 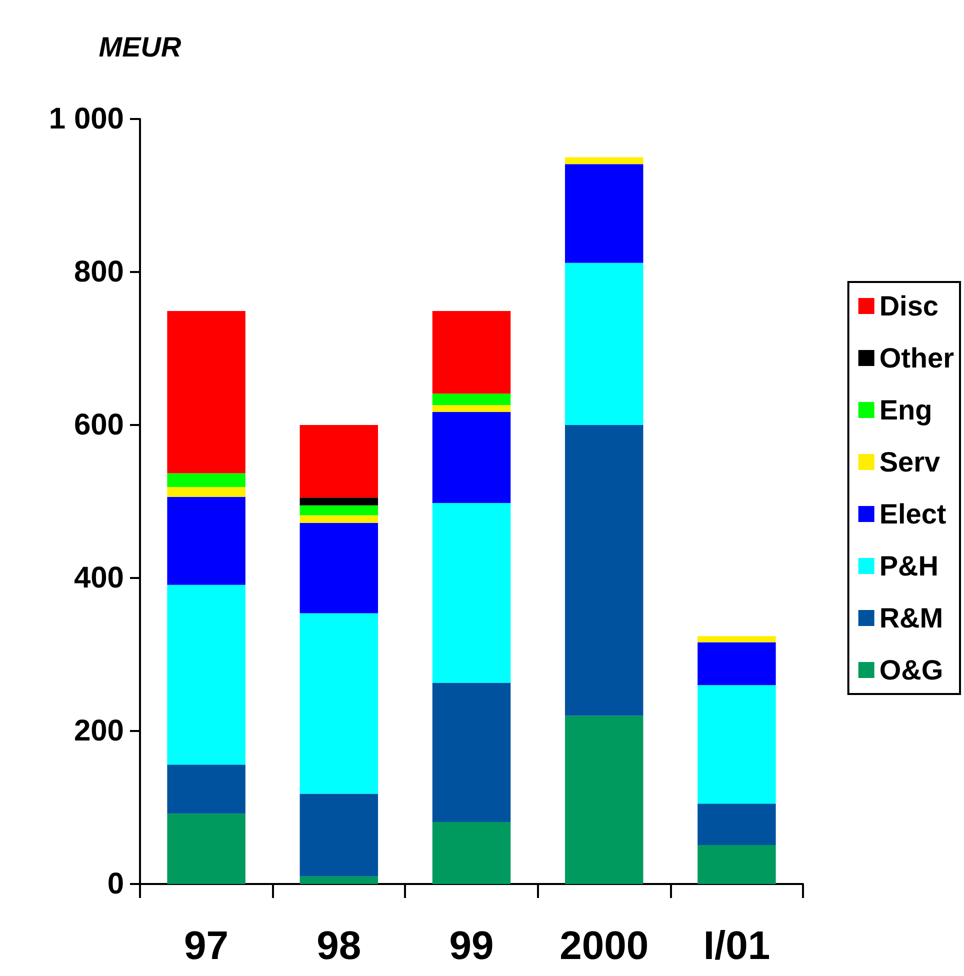 What do you see at coordinates (99, 578) in the screenshot?
I see `y-tick-label: 400` at bounding box center [99, 578].